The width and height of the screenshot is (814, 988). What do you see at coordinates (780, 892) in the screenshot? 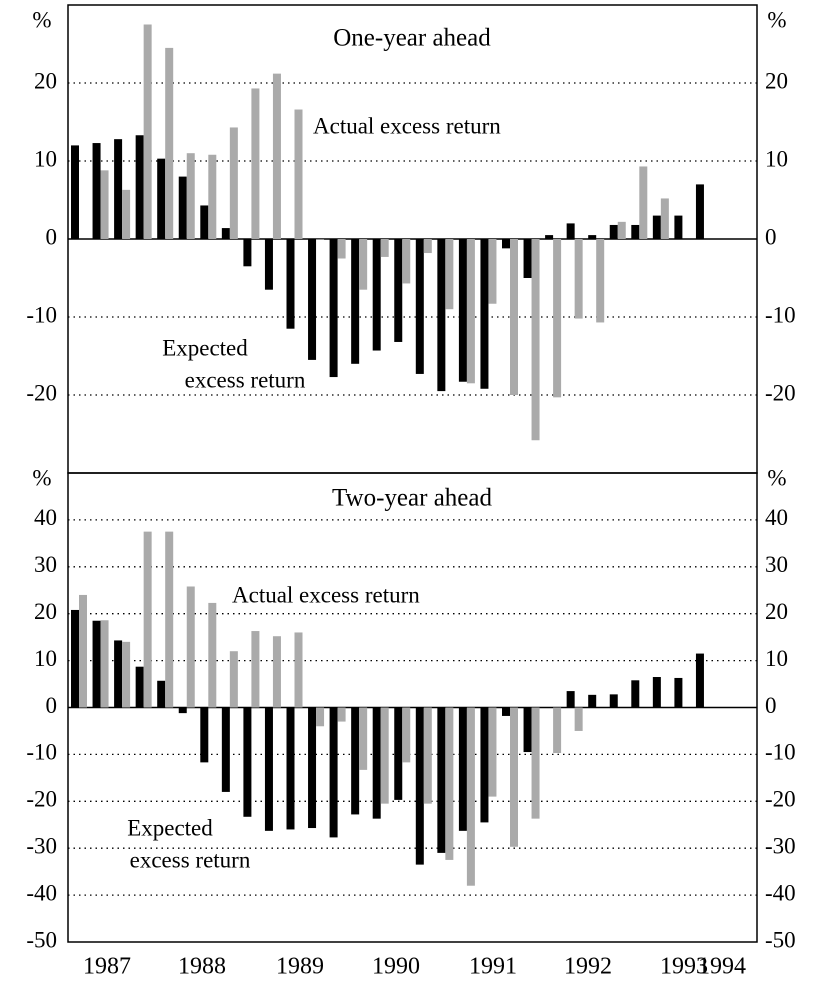
I see `y-tick-label-right: -40` at bounding box center [780, 892].